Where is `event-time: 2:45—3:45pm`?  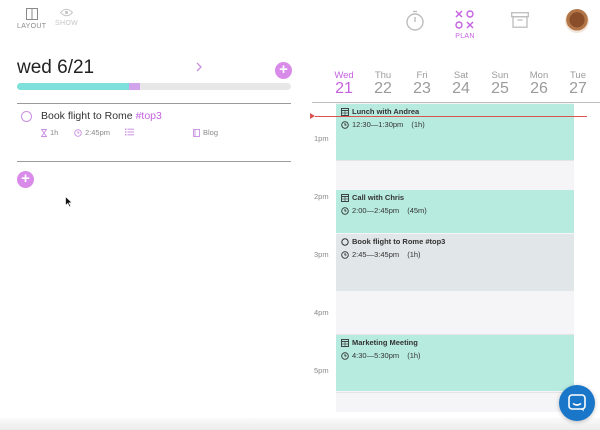
event-time: 2:45—3:45pm is located at coordinates (376, 254).